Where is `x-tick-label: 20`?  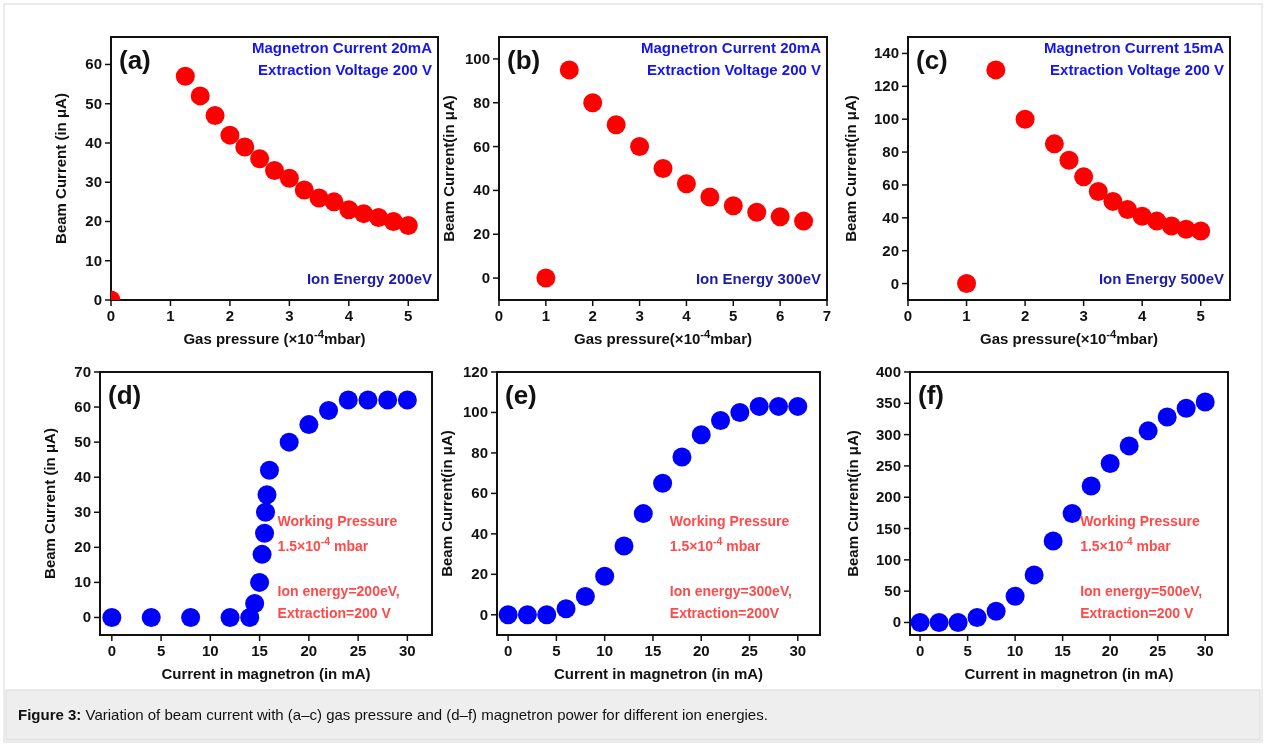 x-tick-label: 20 is located at coordinates (309, 650).